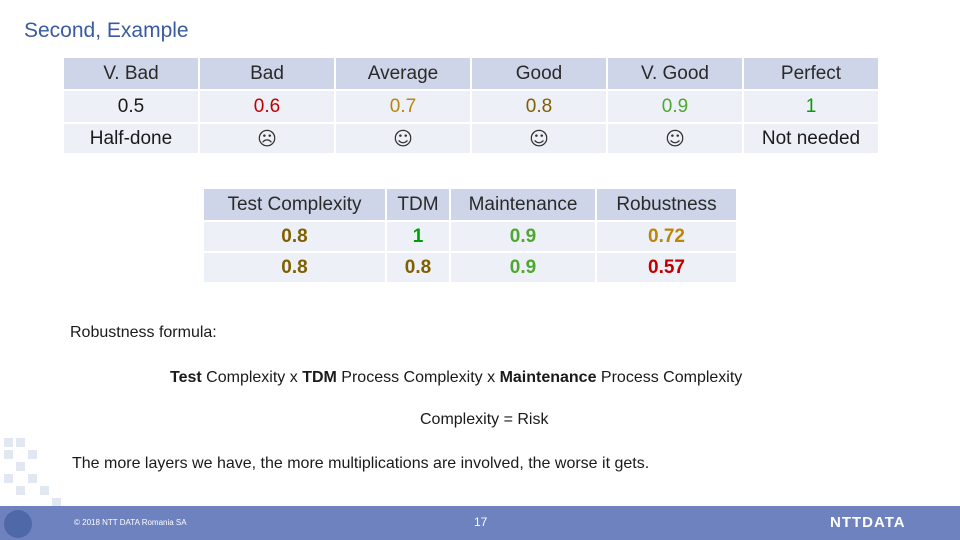 The height and width of the screenshot is (540, 960). I want to click on ntt-data-logo: NTTDATA, so click(868, 522).